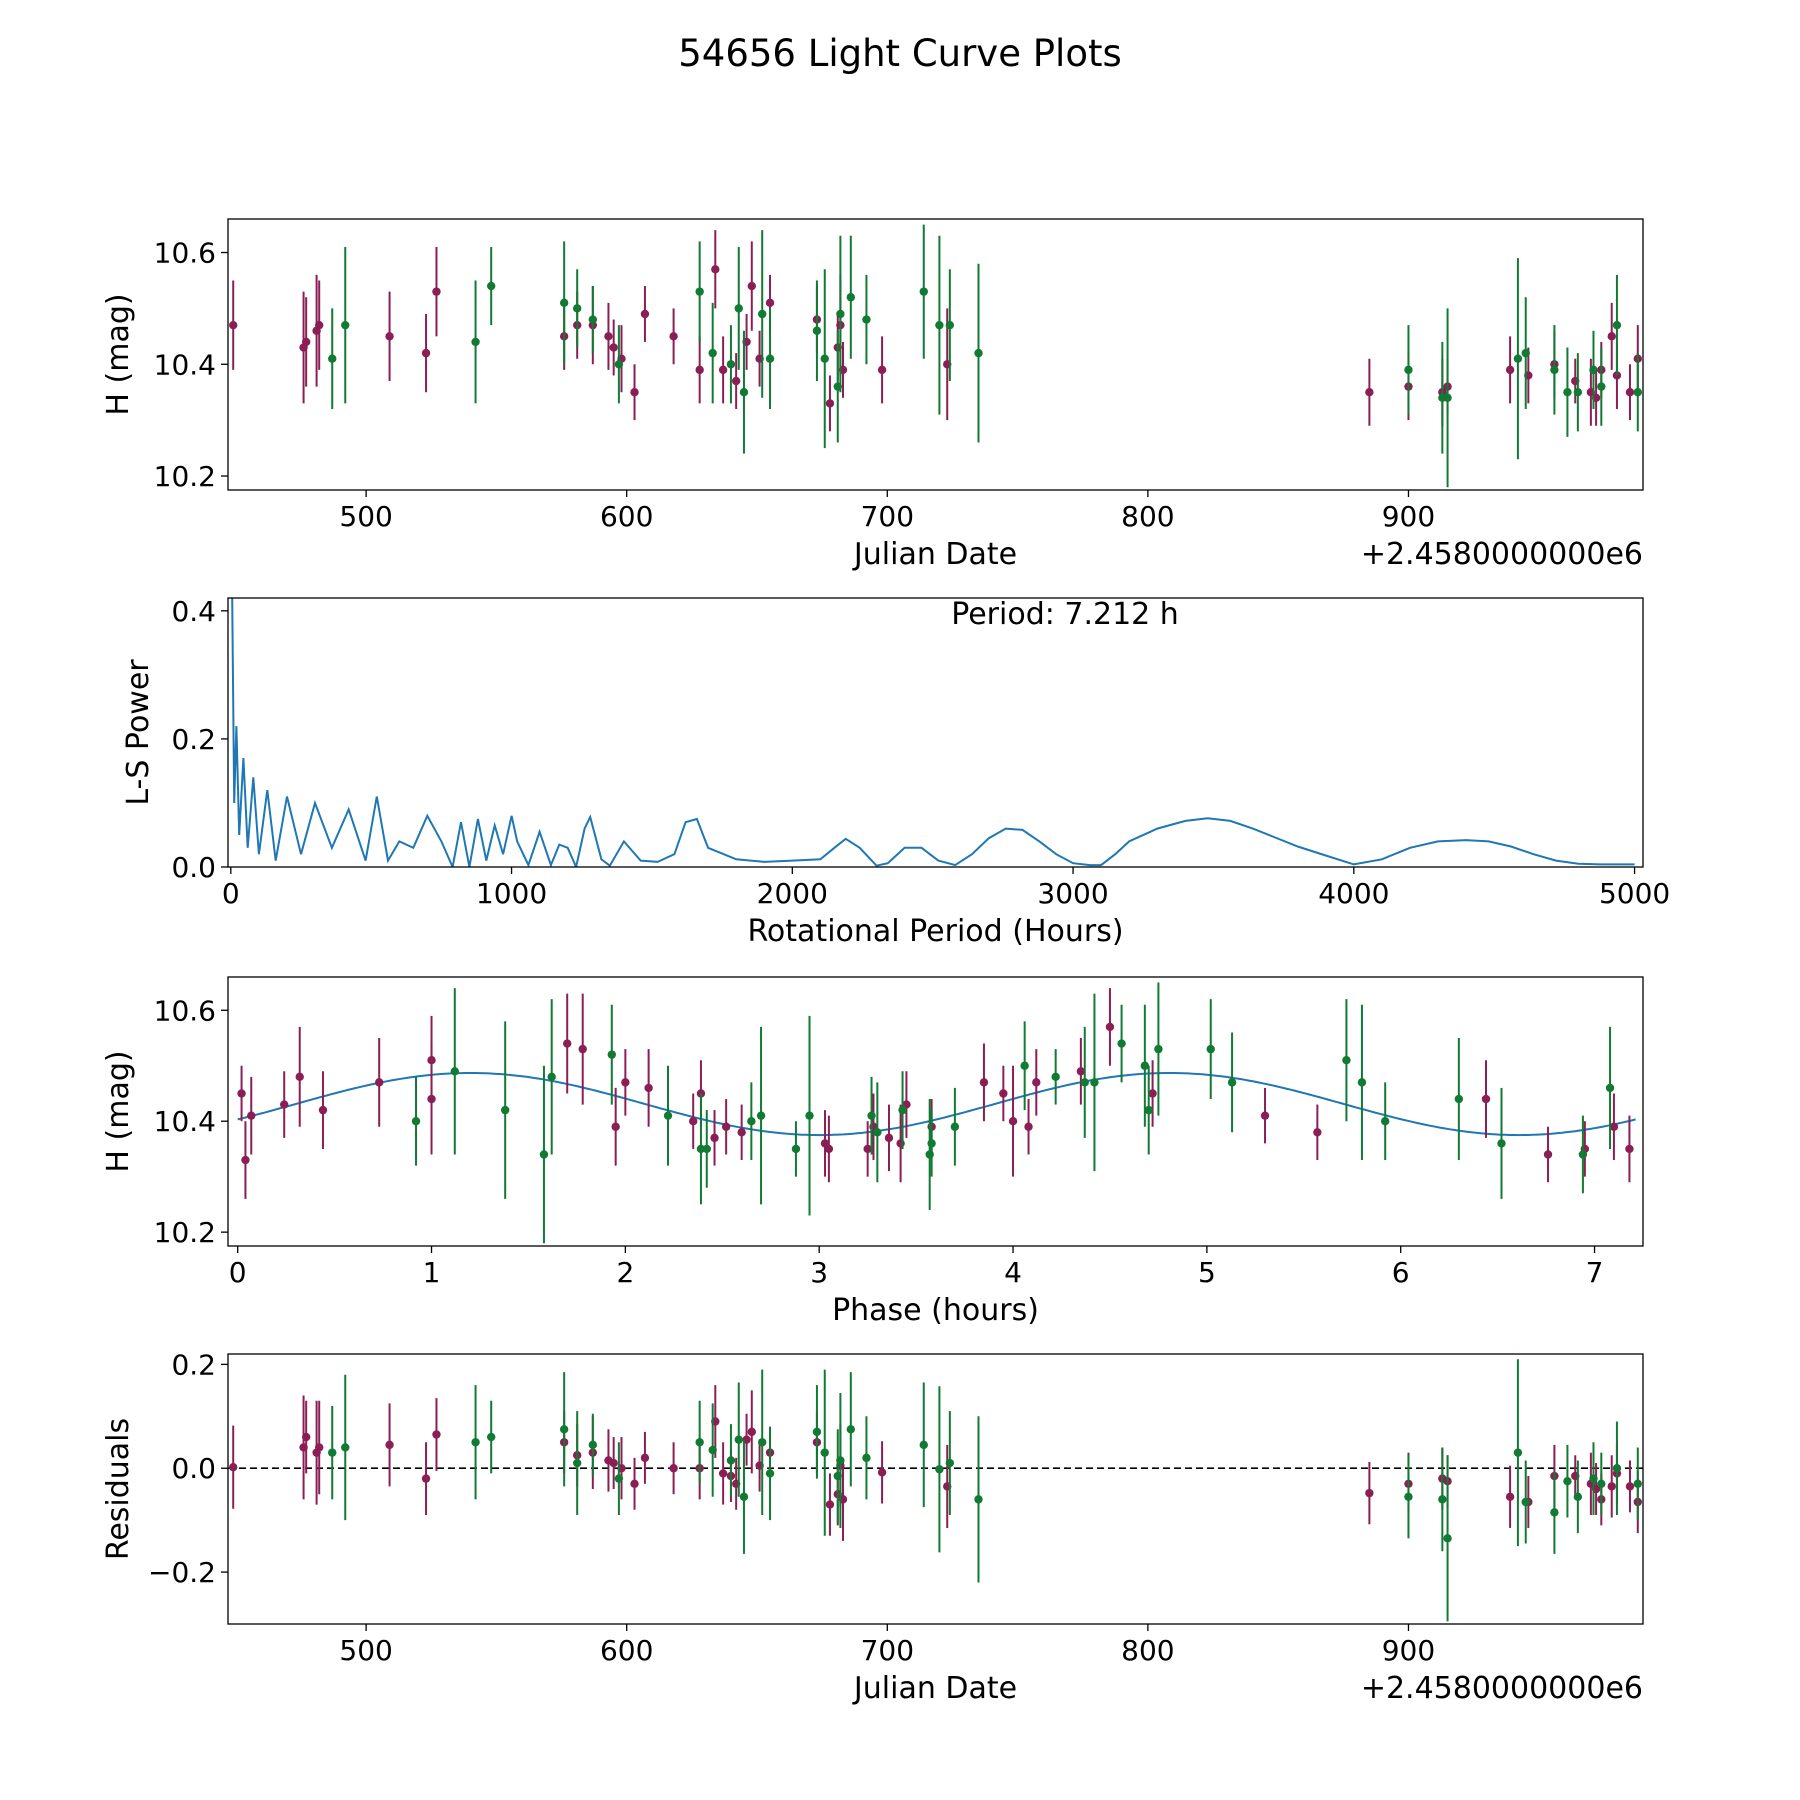 This screenshot has width=1800, height=1800. I want to click on x-tick-label: 2, so click(625, 1272).